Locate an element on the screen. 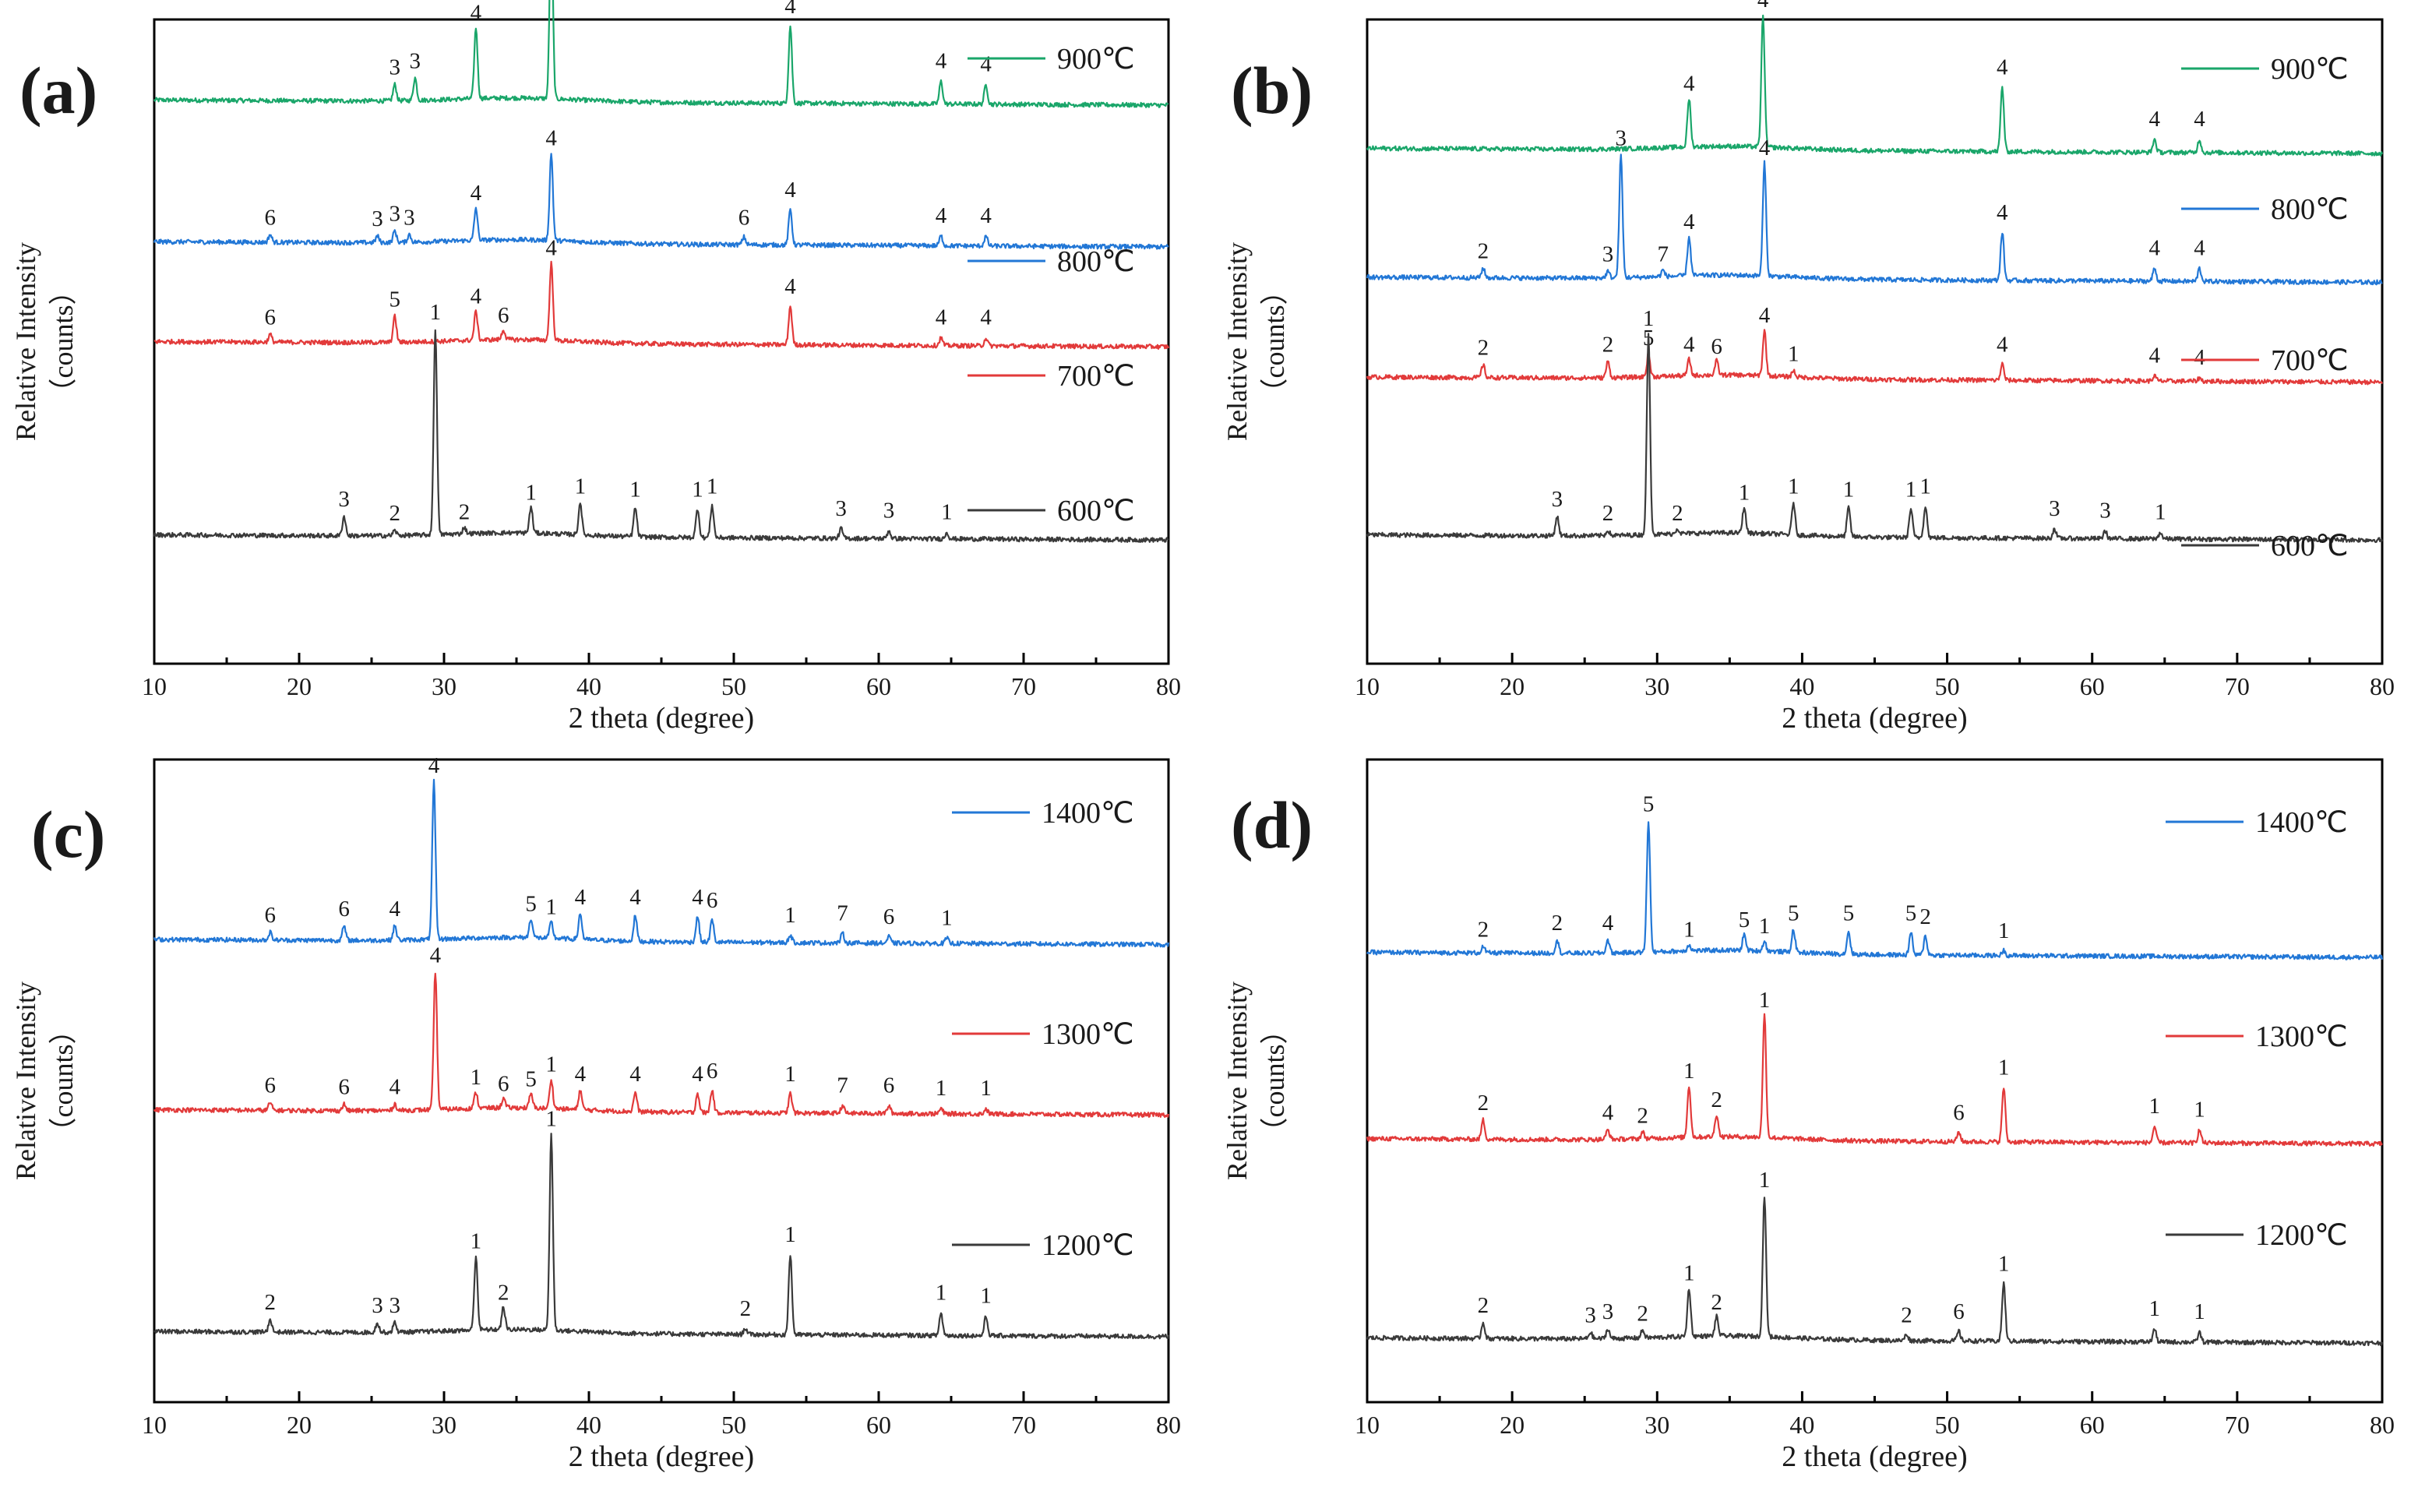 The width and height of the screenshot is (2411, 1512). series-900℃: 3344444900℃ is located at coordinates (661, 54).